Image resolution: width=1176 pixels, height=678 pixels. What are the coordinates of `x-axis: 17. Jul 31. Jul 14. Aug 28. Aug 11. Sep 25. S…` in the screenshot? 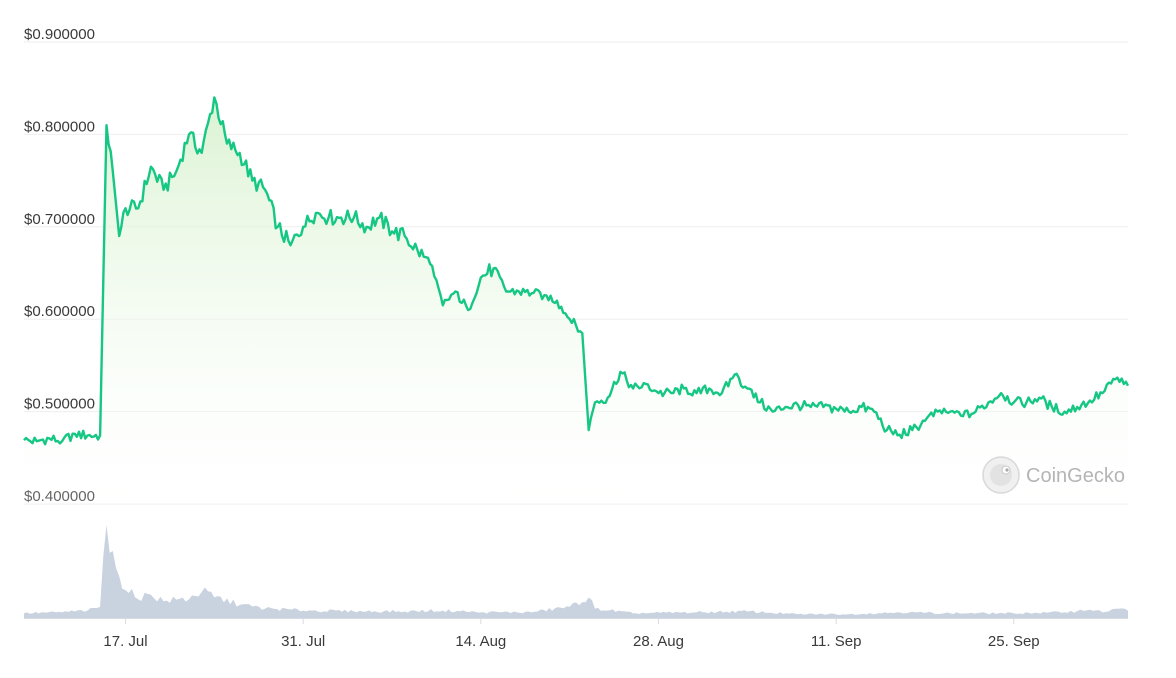 It's located at (571, 634).